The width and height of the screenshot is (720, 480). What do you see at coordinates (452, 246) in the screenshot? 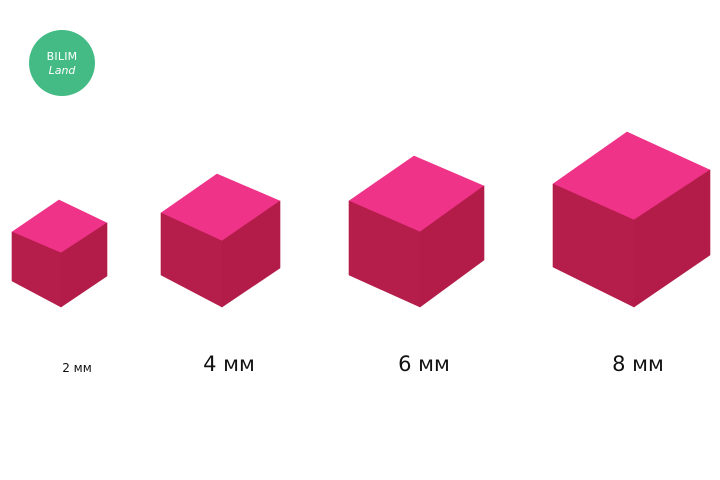
I see `cube-6mm-side-face` at bounding box center [452, 246].